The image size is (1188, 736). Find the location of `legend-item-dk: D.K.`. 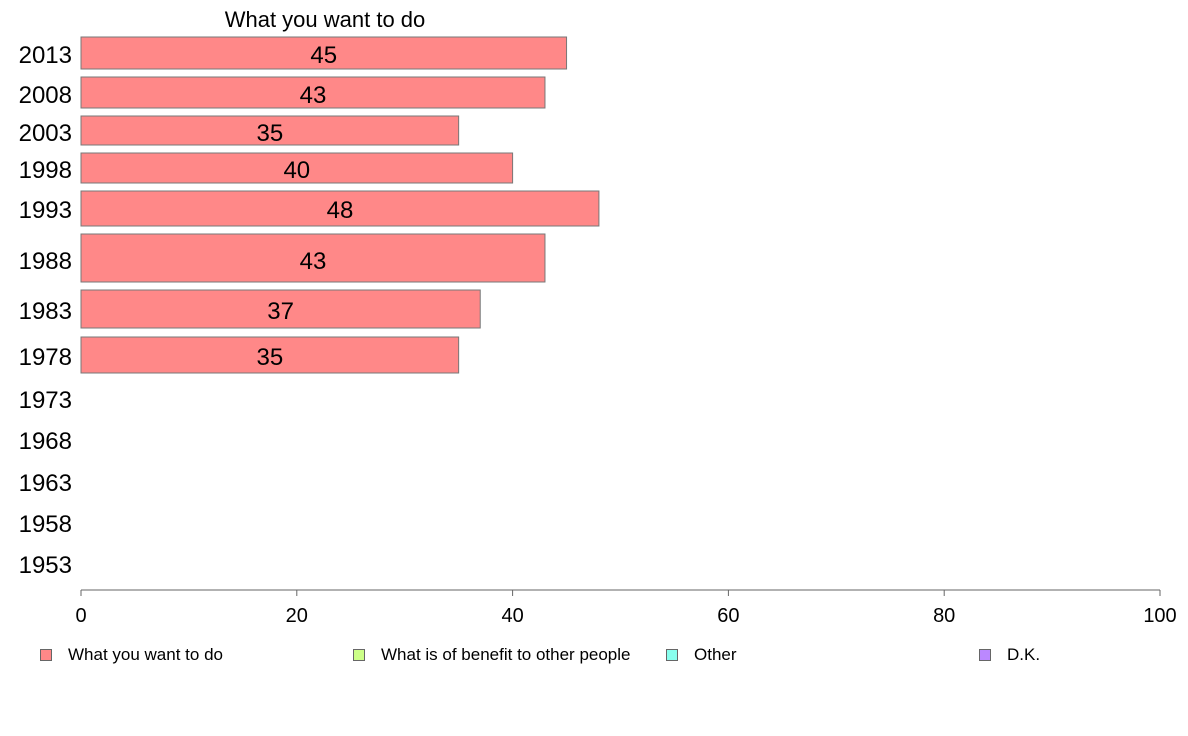

legend-item-dk: D.K. is located at coordinates (1009, 655).